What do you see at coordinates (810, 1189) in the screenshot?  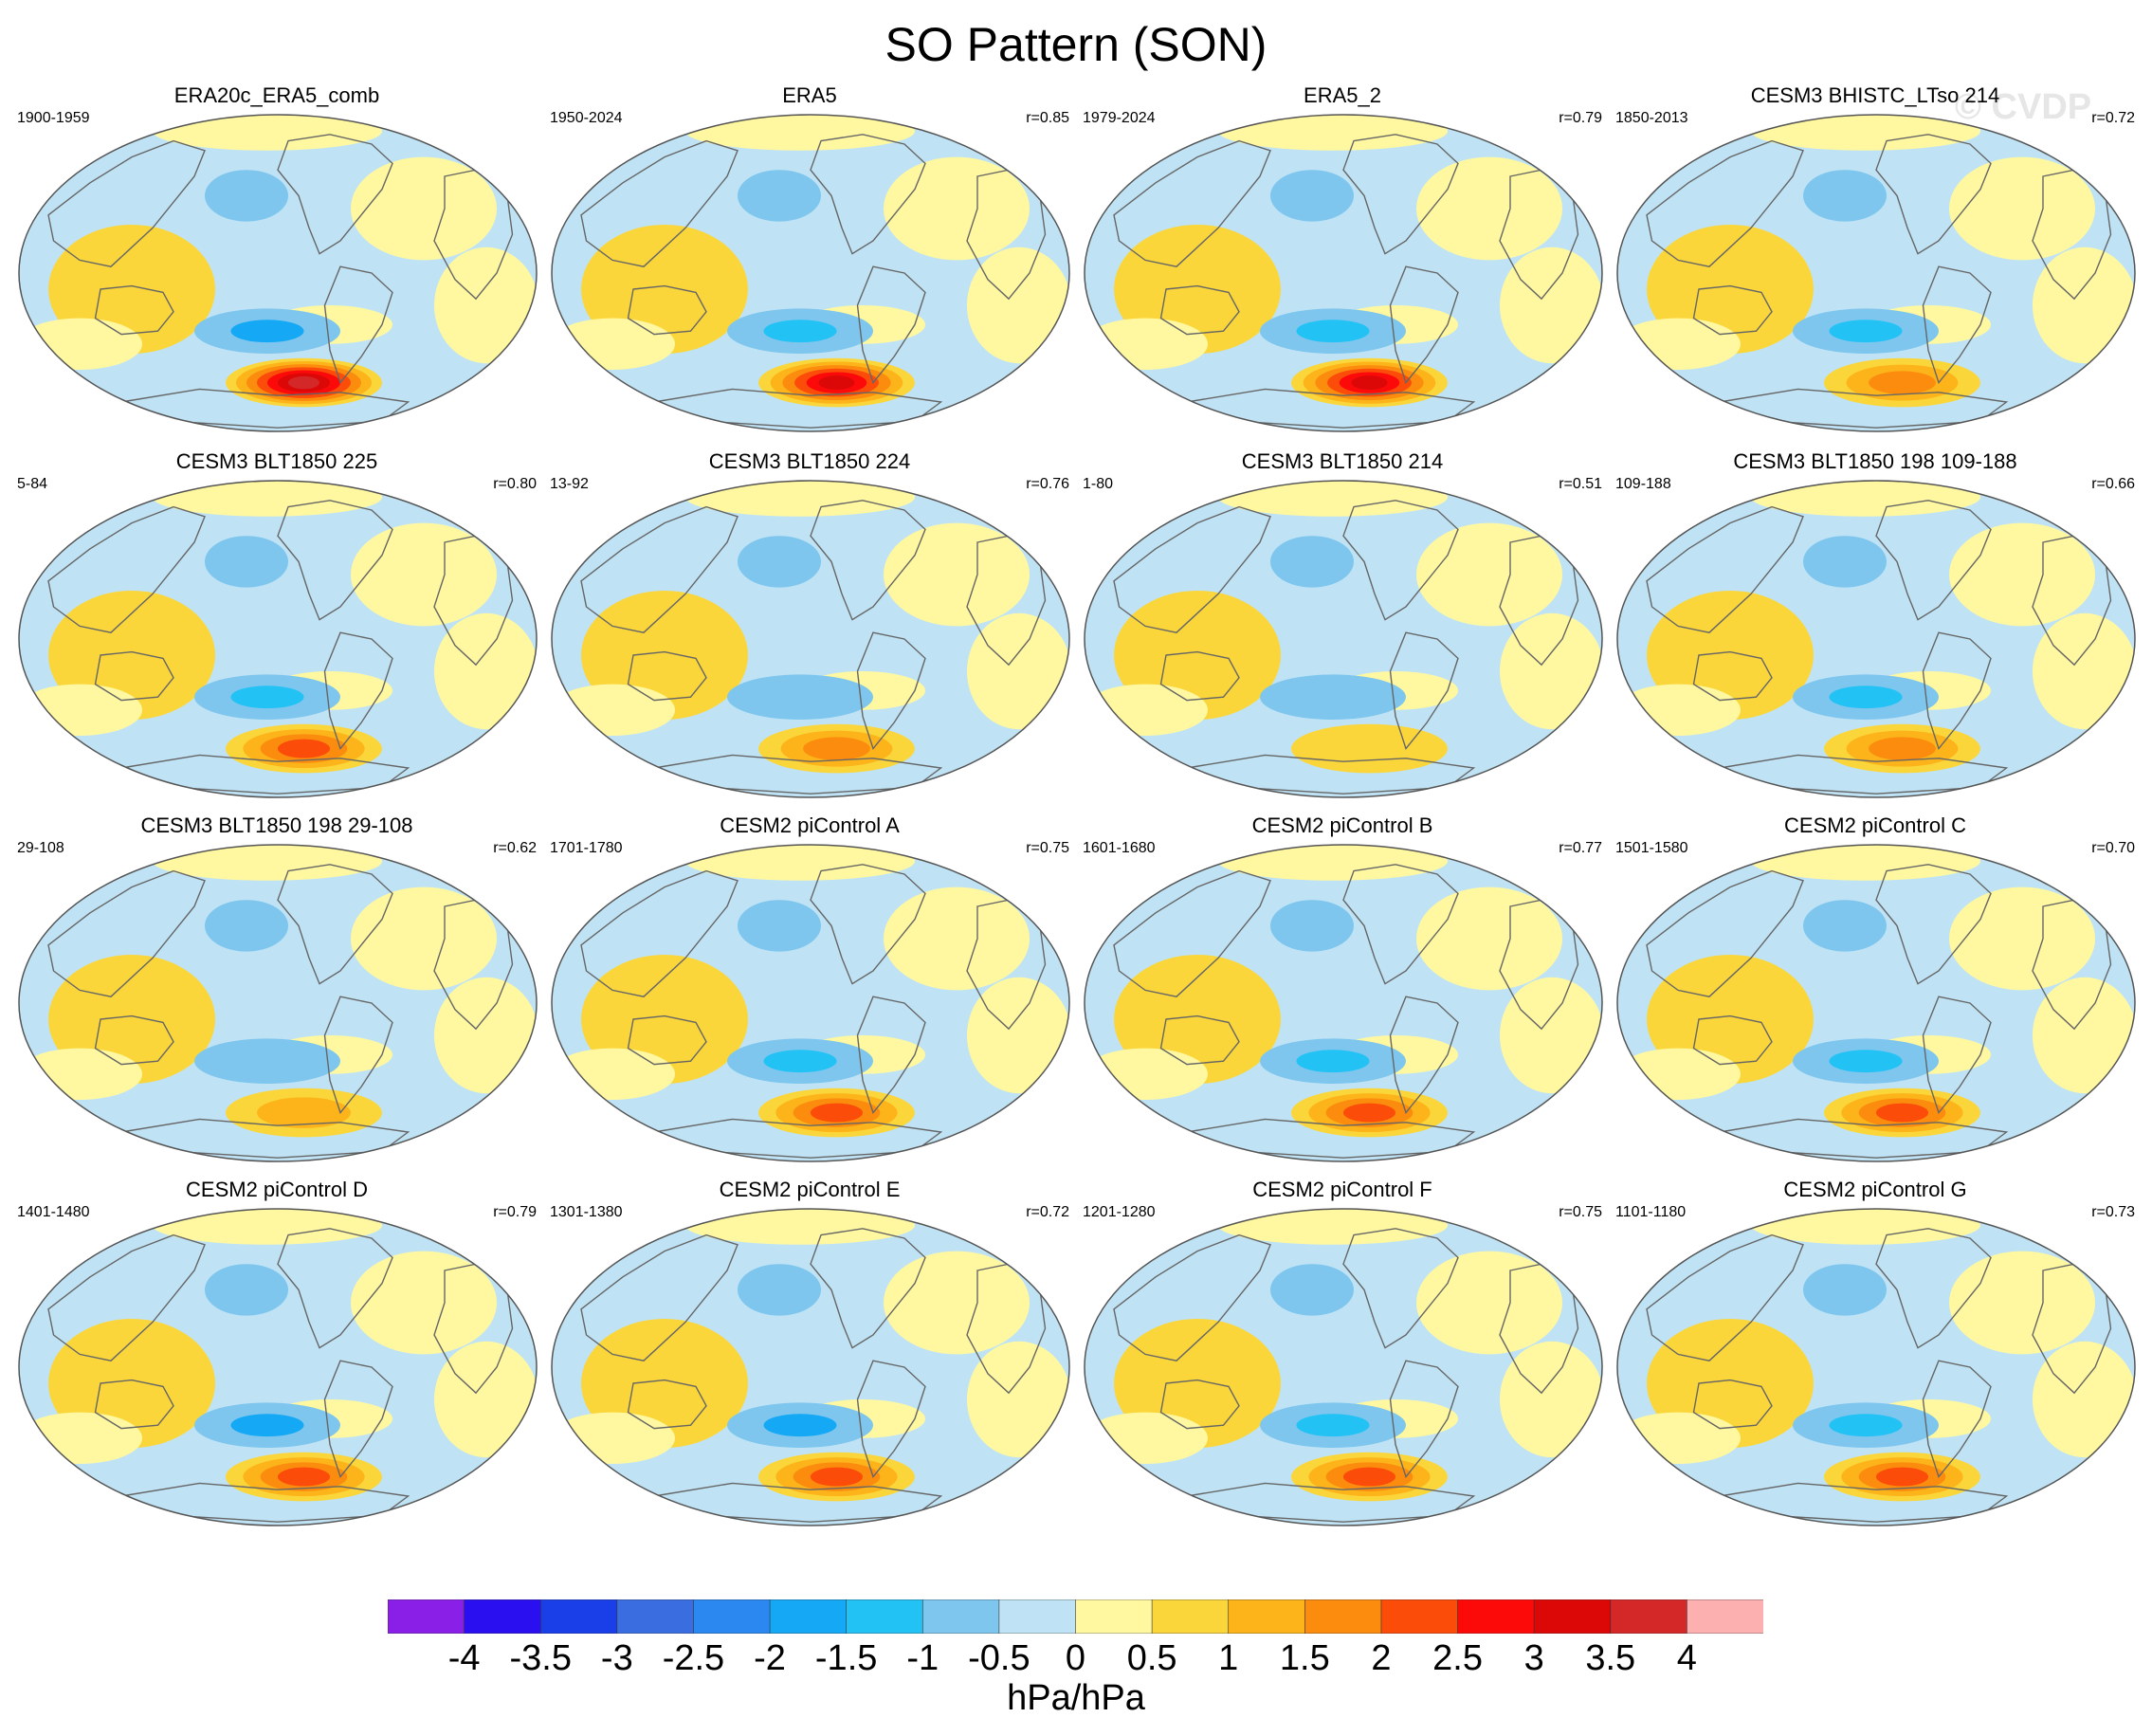 I see `panel-title: CESM2 piControl E` at bounding box center [810, 1189].